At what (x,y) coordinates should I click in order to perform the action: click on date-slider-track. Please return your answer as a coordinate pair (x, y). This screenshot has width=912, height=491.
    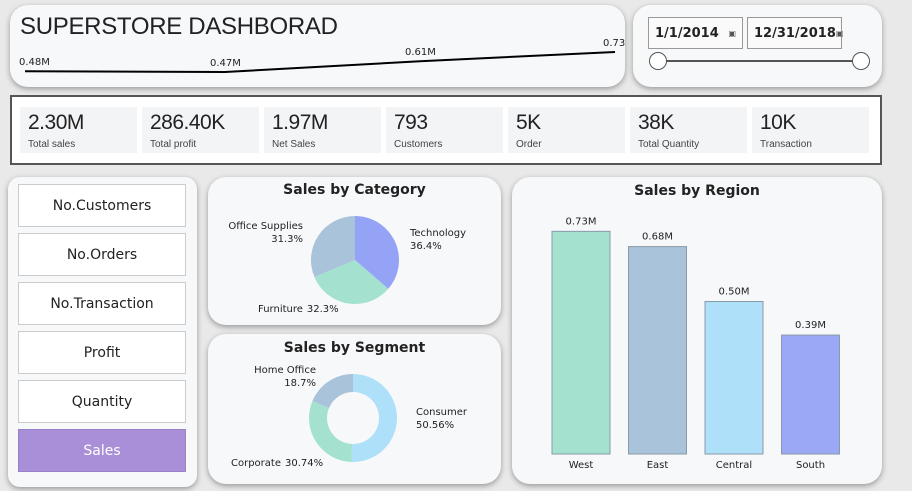
    Looking at the image, I should click on (760, 61).